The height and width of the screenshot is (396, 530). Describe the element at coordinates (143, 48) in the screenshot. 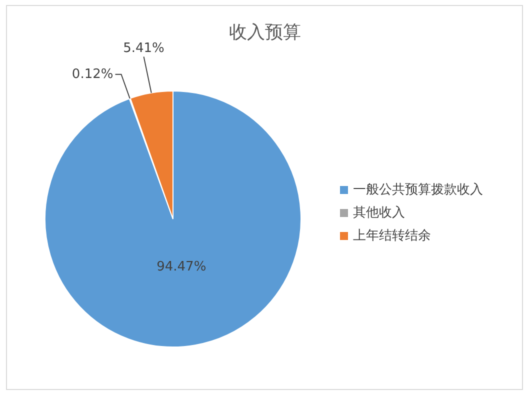

I see `data-label: 5.41%` at that location.